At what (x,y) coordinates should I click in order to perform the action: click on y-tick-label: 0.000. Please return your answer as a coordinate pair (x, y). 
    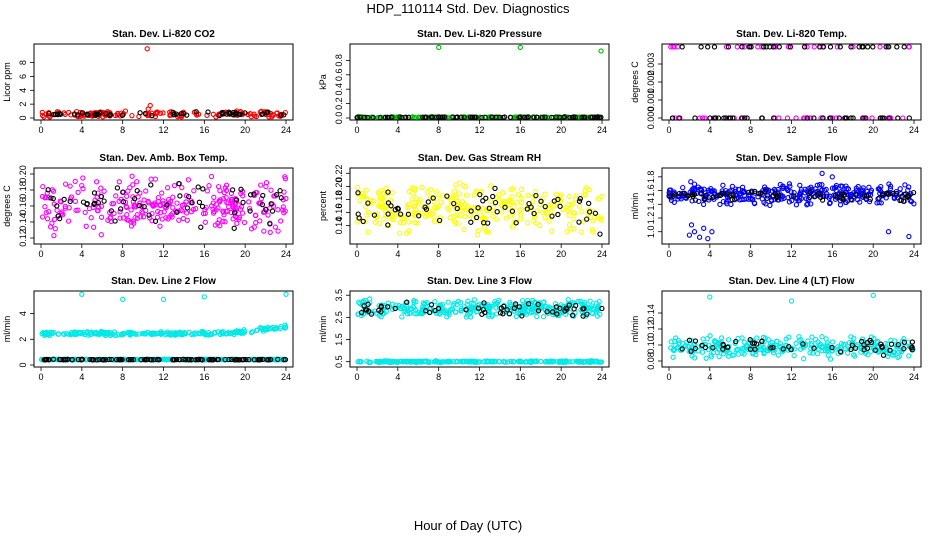
    Looking at the image, I should click on (651, 118).